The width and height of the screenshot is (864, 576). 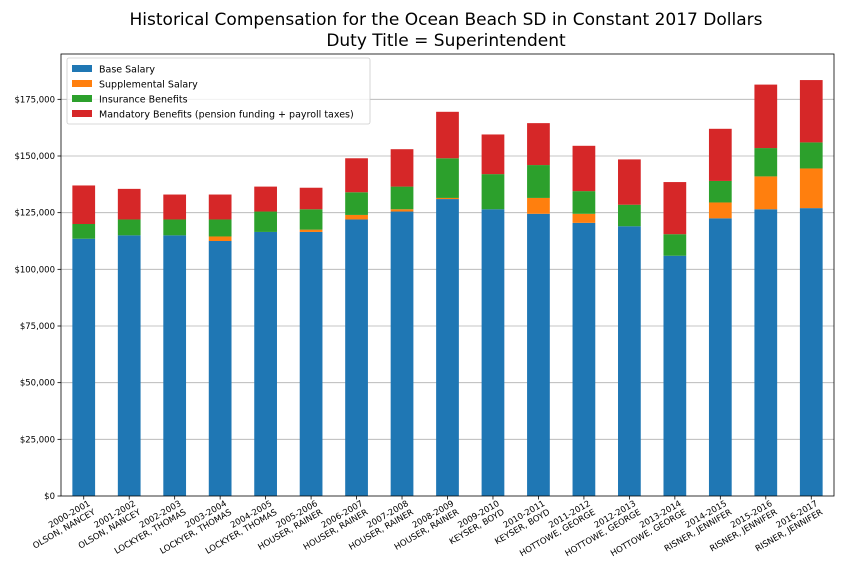 I want to click on legend-label: Base Salary, so click(x=127, y=70).